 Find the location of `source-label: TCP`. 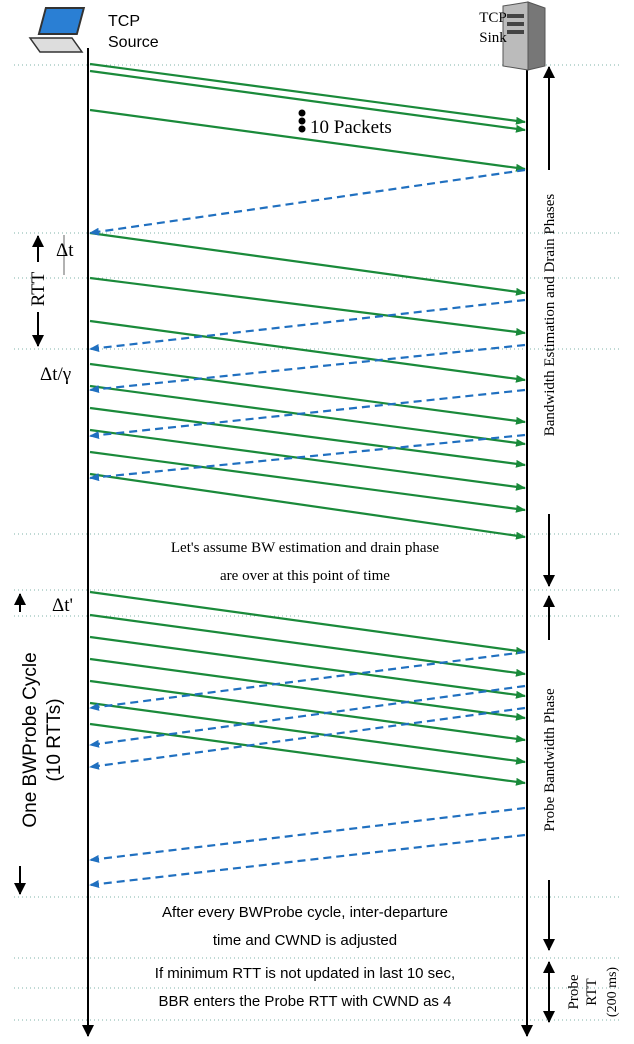

source-label: TCP is located at coordinates (124, 21).